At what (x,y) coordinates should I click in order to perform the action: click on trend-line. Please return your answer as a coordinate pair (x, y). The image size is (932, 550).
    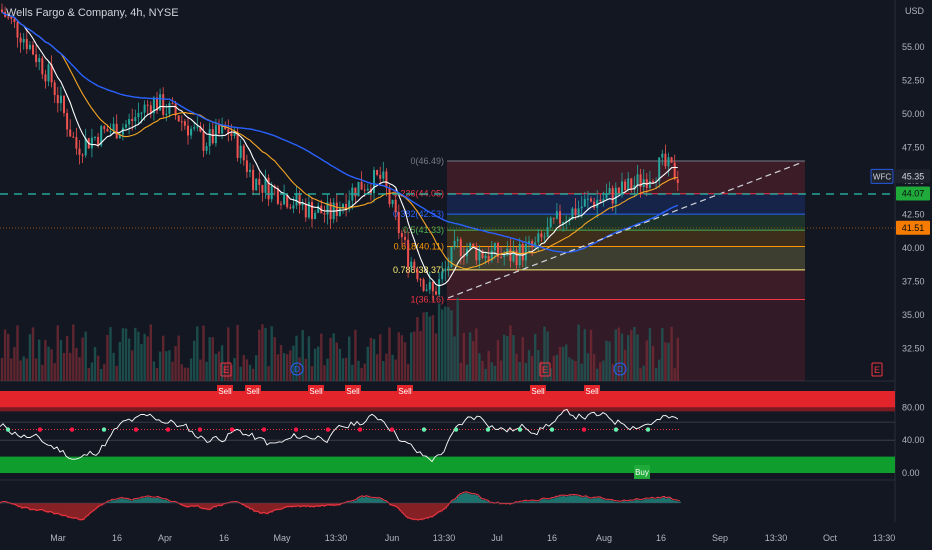
    Looking at the image, I should click on (625, 230).